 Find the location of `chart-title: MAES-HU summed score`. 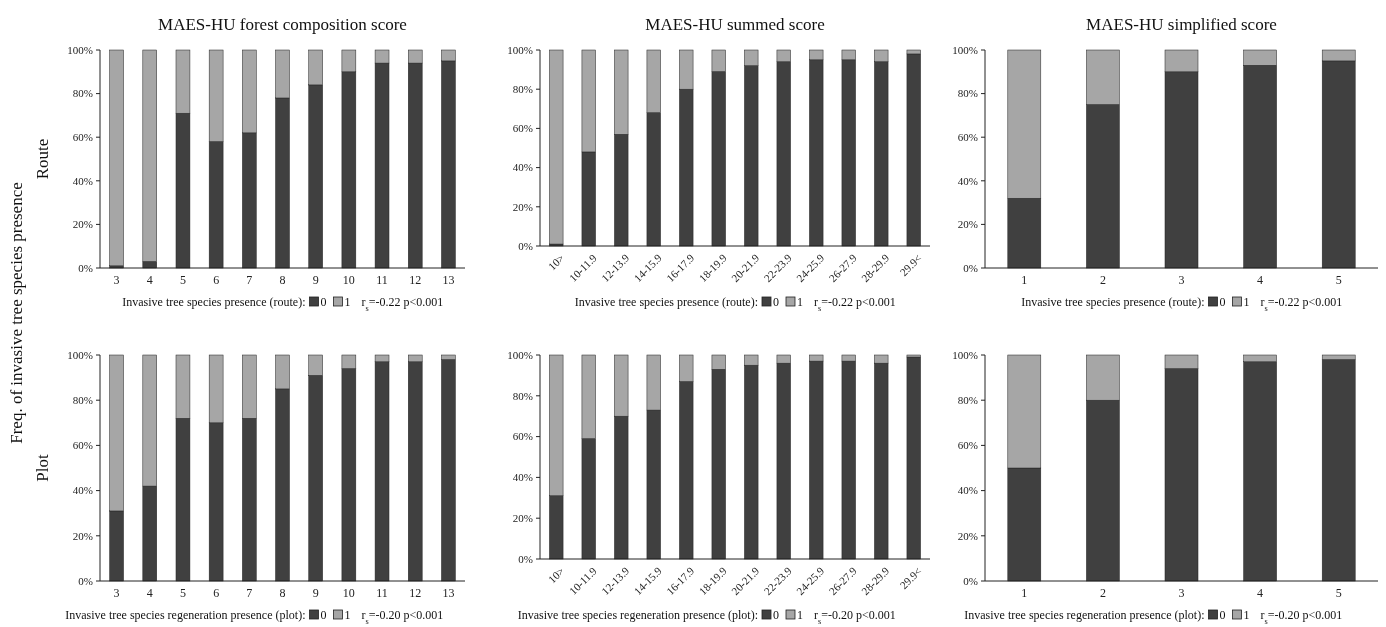

chart-title: MAES-HU summed score is located at coordinates (735, 24).